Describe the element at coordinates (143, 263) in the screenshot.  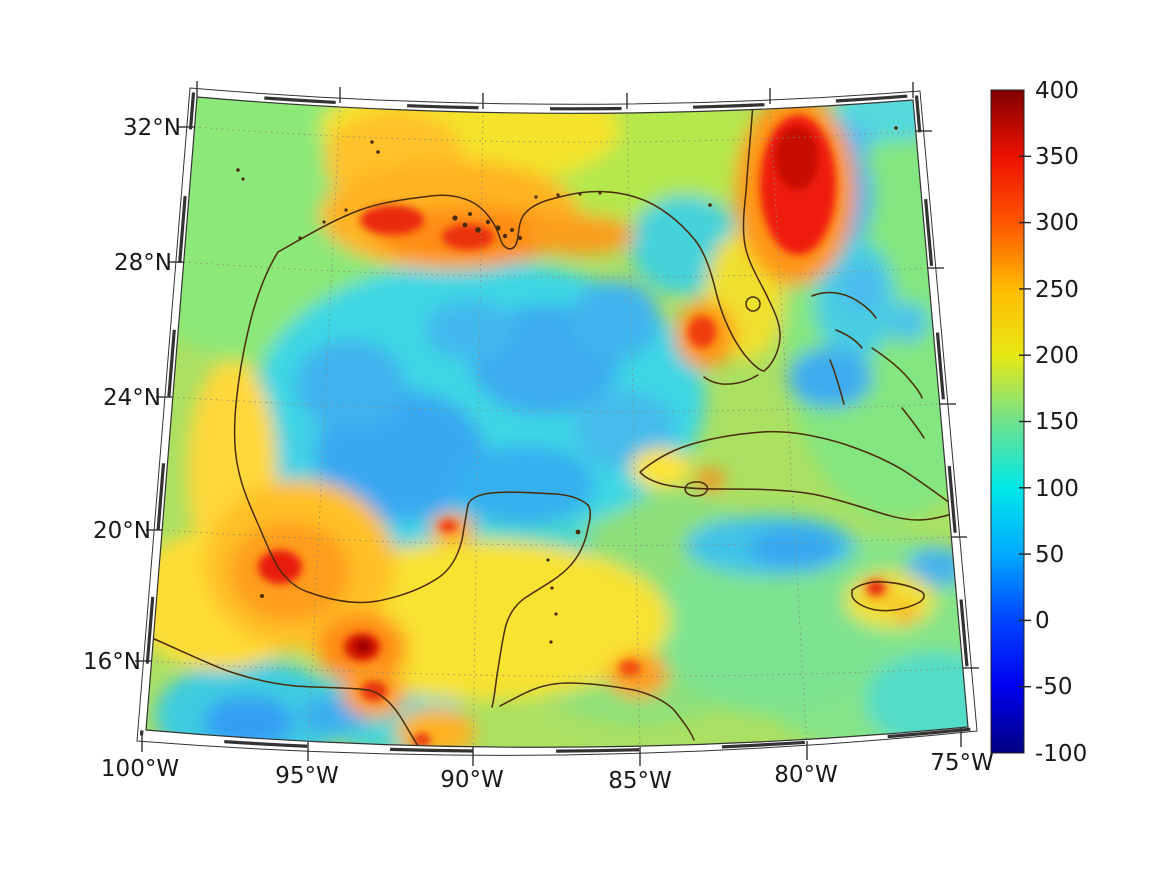
I see `lat-tick-label: 28°N` at that location.